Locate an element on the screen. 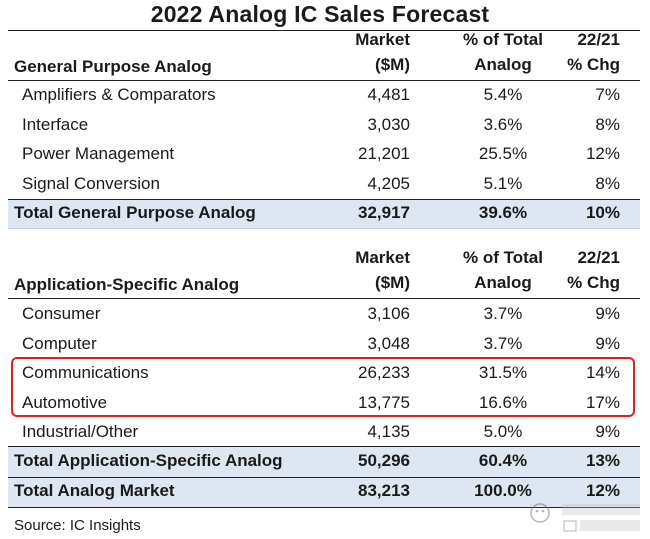  table-row-name: Industrial/Other is located at coordinates (80, 431).